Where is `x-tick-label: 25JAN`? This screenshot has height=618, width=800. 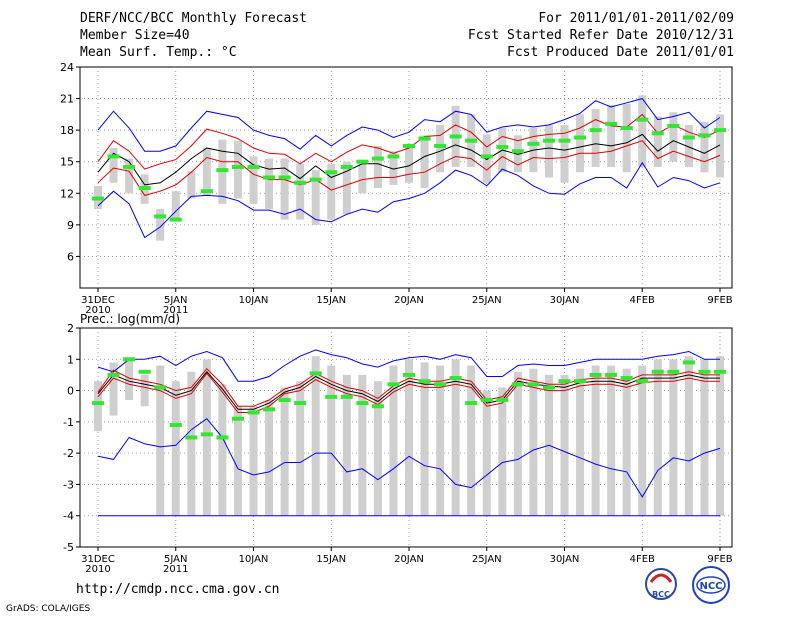 x-tick-label: 25JAN is located at coordinates (487, 300).